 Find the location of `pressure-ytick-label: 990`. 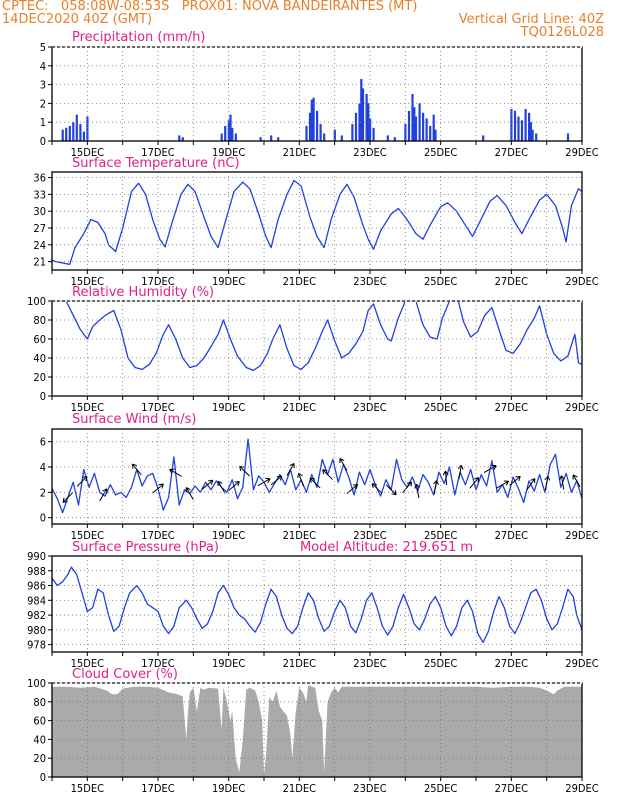

pressure-ytick-label: 990 is located at coordinates (36, 556).